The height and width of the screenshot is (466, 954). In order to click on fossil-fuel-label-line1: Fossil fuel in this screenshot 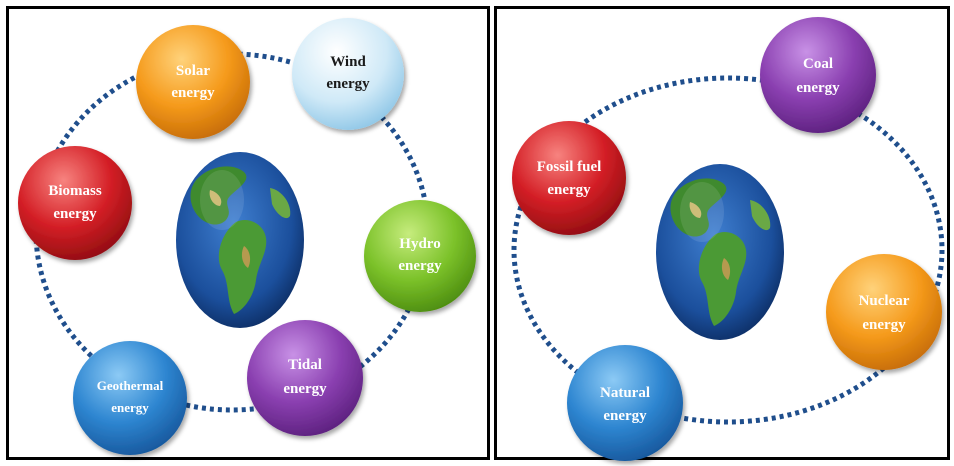, I will do `click(569, 167)`.